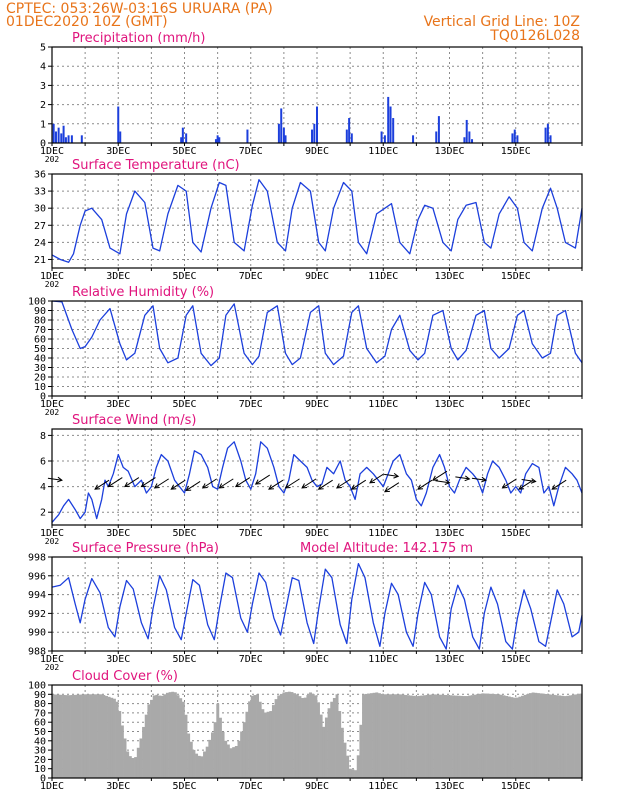 Image resolution: width=618 pixels, height=800 pixels. Describe the element at coordinates (184, 533) in the screenshot. I see `x-day-label: 5DEC` at that location.